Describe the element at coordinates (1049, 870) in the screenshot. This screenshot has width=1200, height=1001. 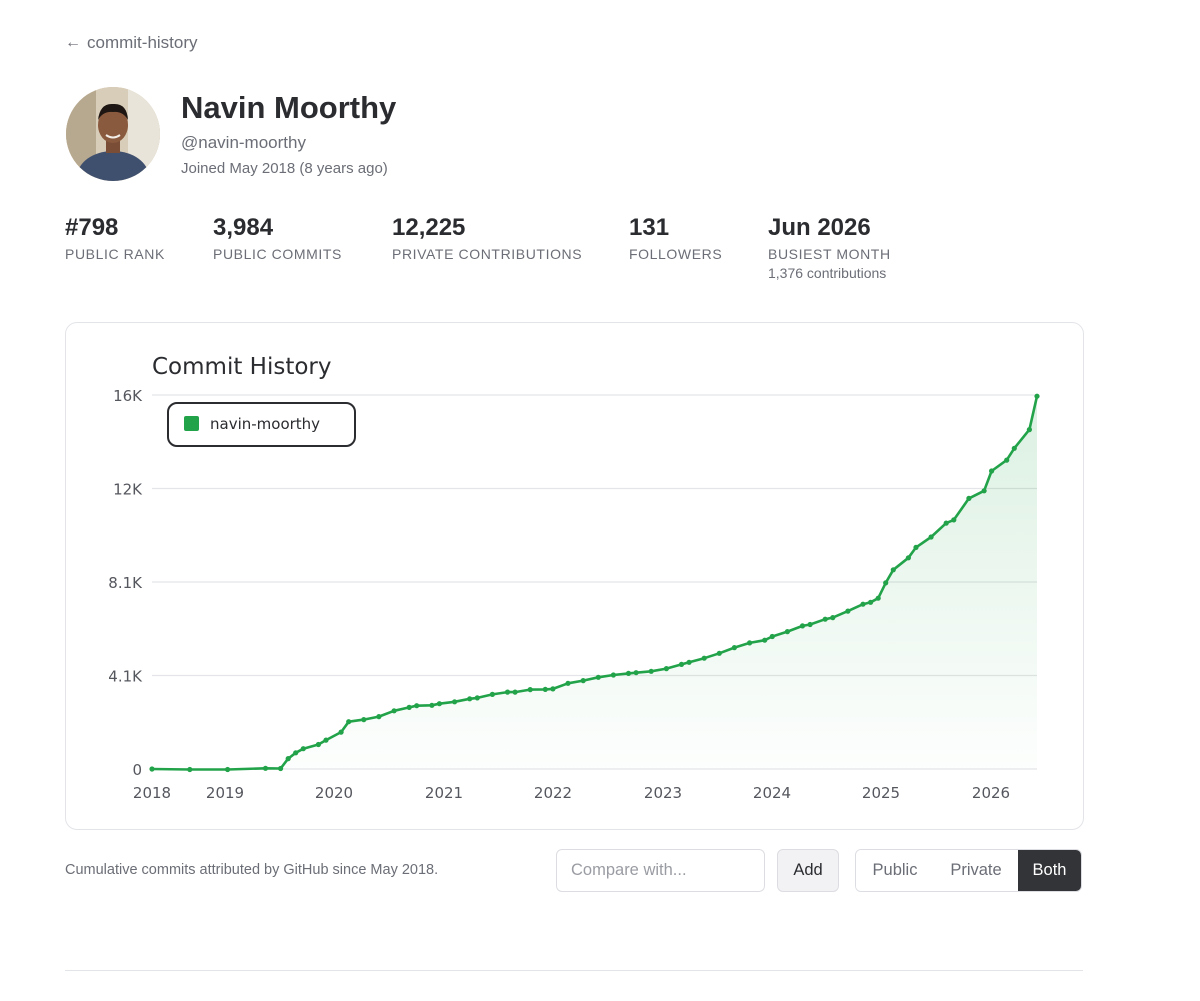
I see `toggle-both: Both` at that location.